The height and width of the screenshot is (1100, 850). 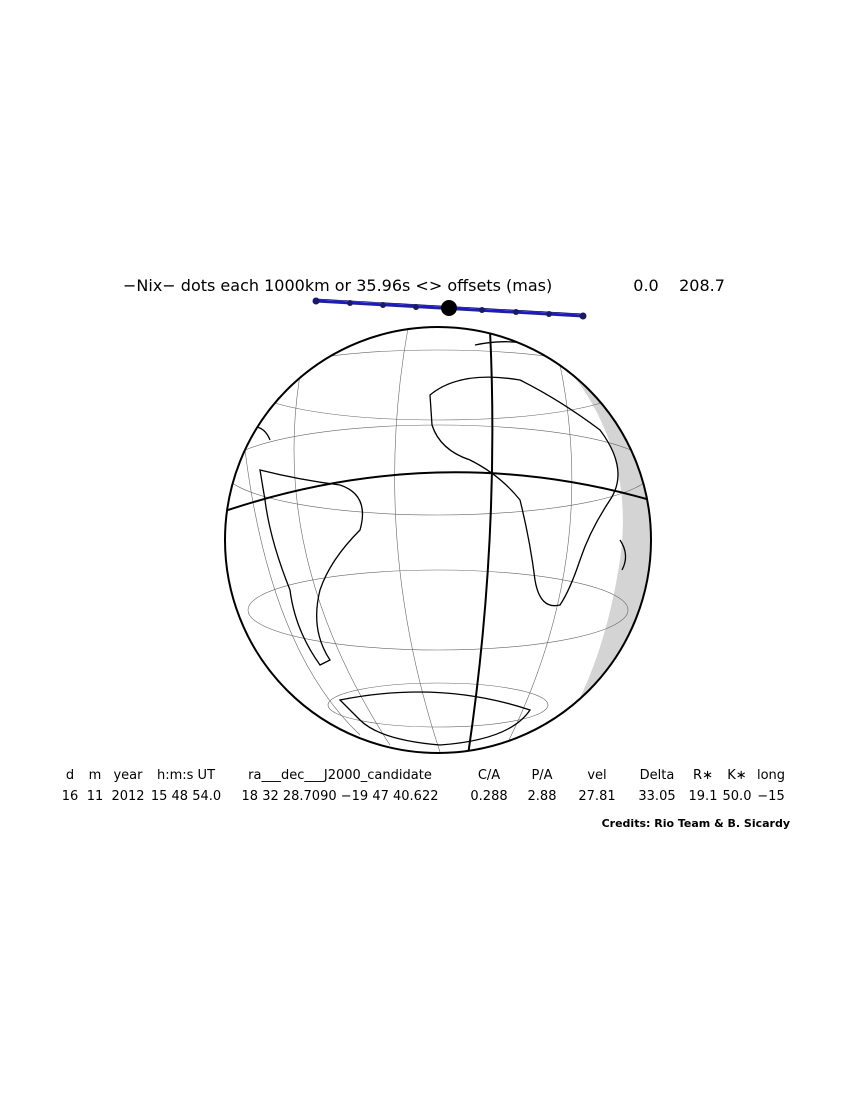 What do you see at coordinates (186, 775) in the screenshot?
I see `column-header: h:m:s UT` at bounding box center [186, 775].